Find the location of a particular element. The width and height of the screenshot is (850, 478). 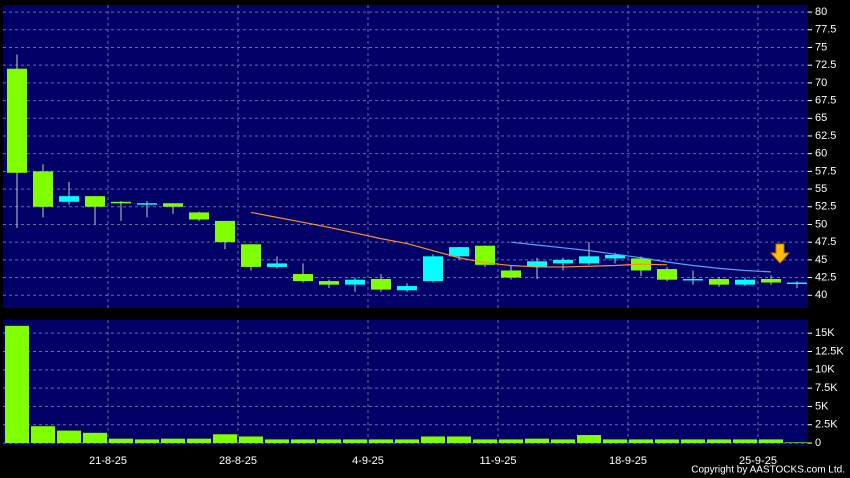

copyright: Copyright by AASTOCKS.com Ltd. is located at coordinates (768, 470).